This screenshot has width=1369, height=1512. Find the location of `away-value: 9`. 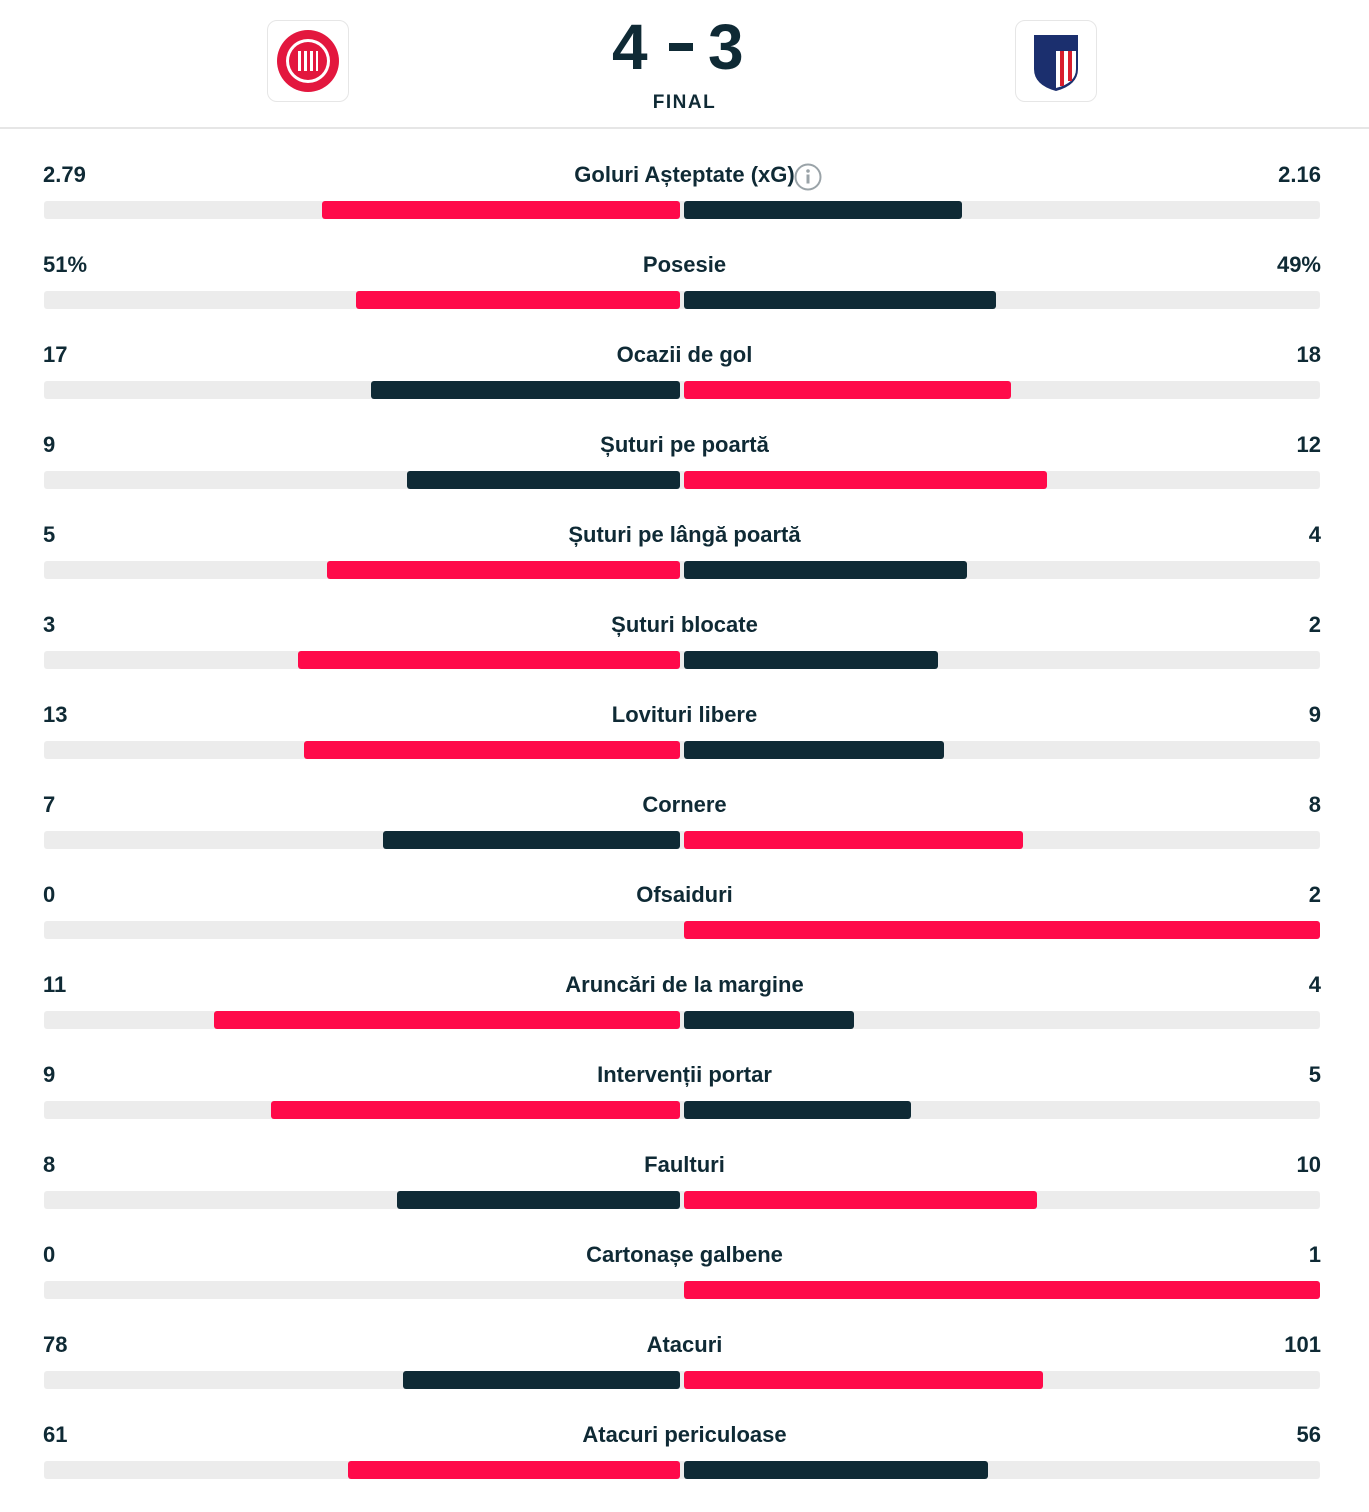

away-value: 9 is located at coordinates (1314, 714).